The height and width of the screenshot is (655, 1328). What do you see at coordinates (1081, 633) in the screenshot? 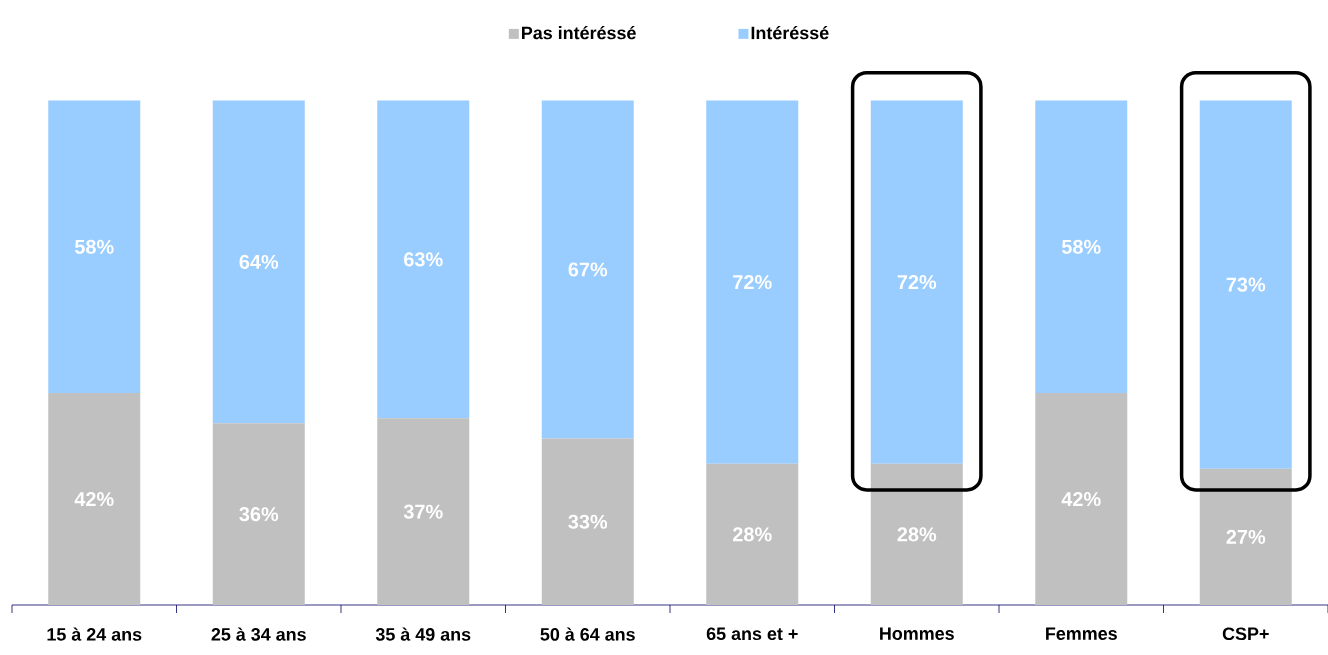
I see `x-tick-label: Femmes` at bounding box center [1081, 633].